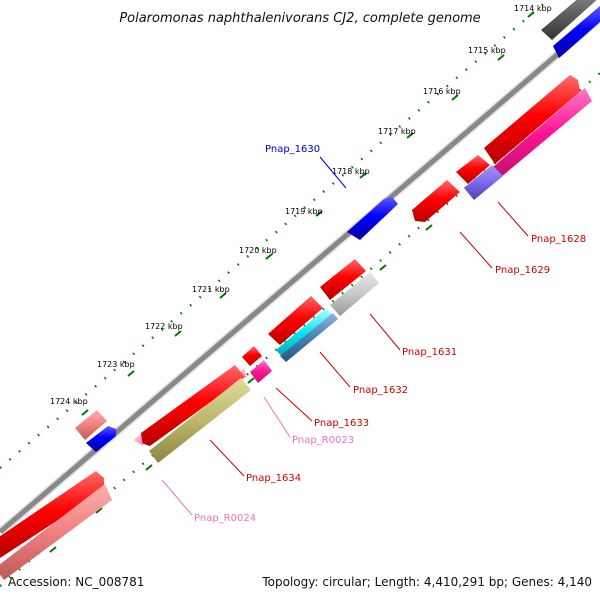 This screenshot has height=600, width=600. What do you see at coordinates (533, 8) in the screenshot?
I see `tick-label: 1714 kbp` at bounding box center [533, 8].